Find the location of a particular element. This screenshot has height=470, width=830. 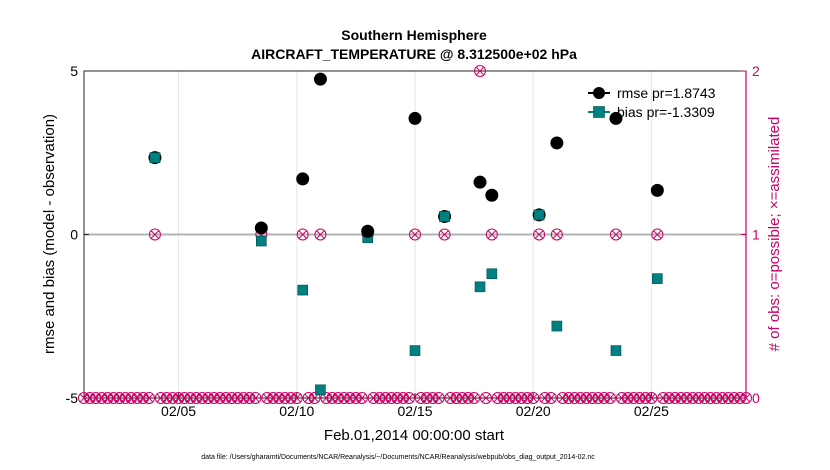

chart-title-line1: Southern Hemisphere is located at coordinates (414, 35).